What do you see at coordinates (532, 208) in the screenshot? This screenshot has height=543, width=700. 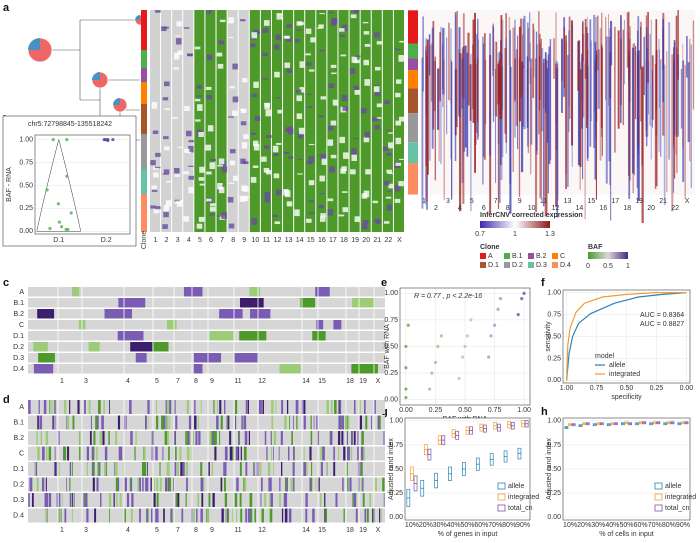 I see `expr-chromosome-label: 10` at bounding box center [532, 208].